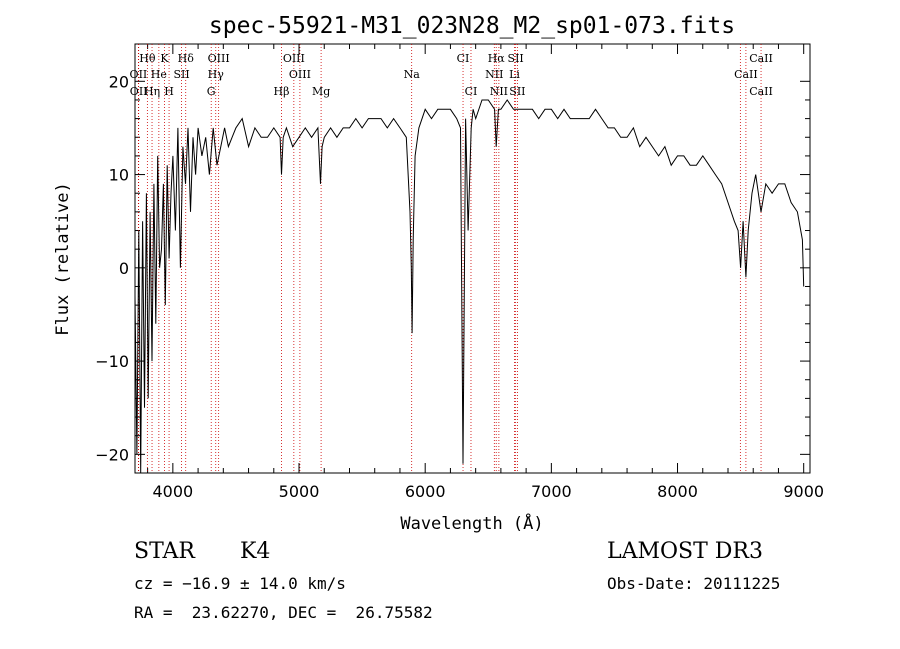 This screenshot has width=900, height=649. Describe the element at coordinates (169, 91) in the screenshot. I see `line-label: H` at that location.